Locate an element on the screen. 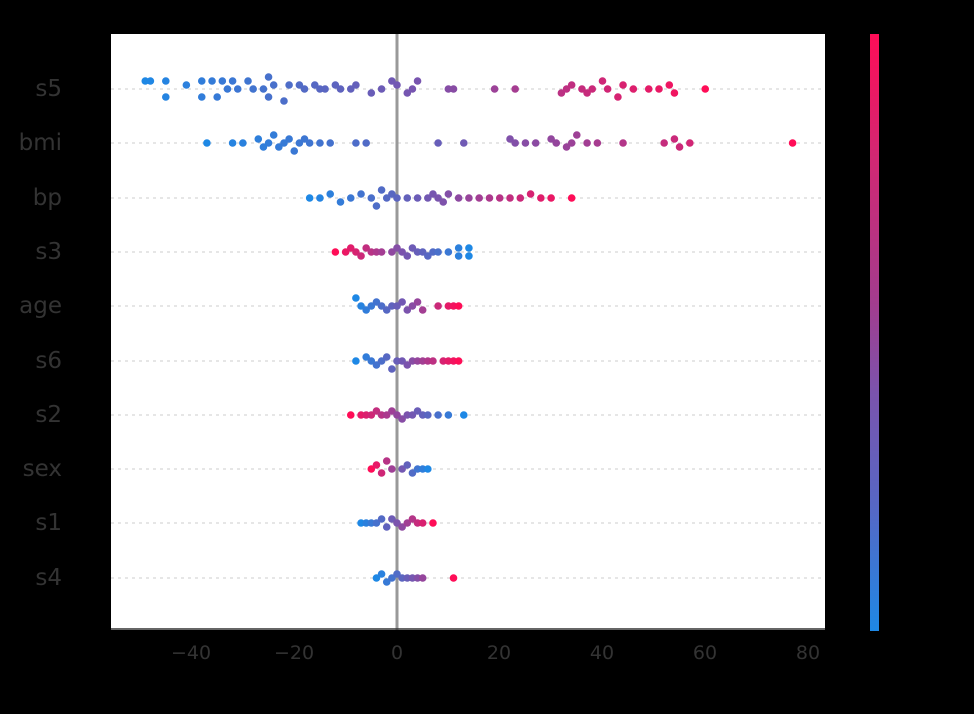  x-tick-20: 20 is located at coordinates (499, 653).